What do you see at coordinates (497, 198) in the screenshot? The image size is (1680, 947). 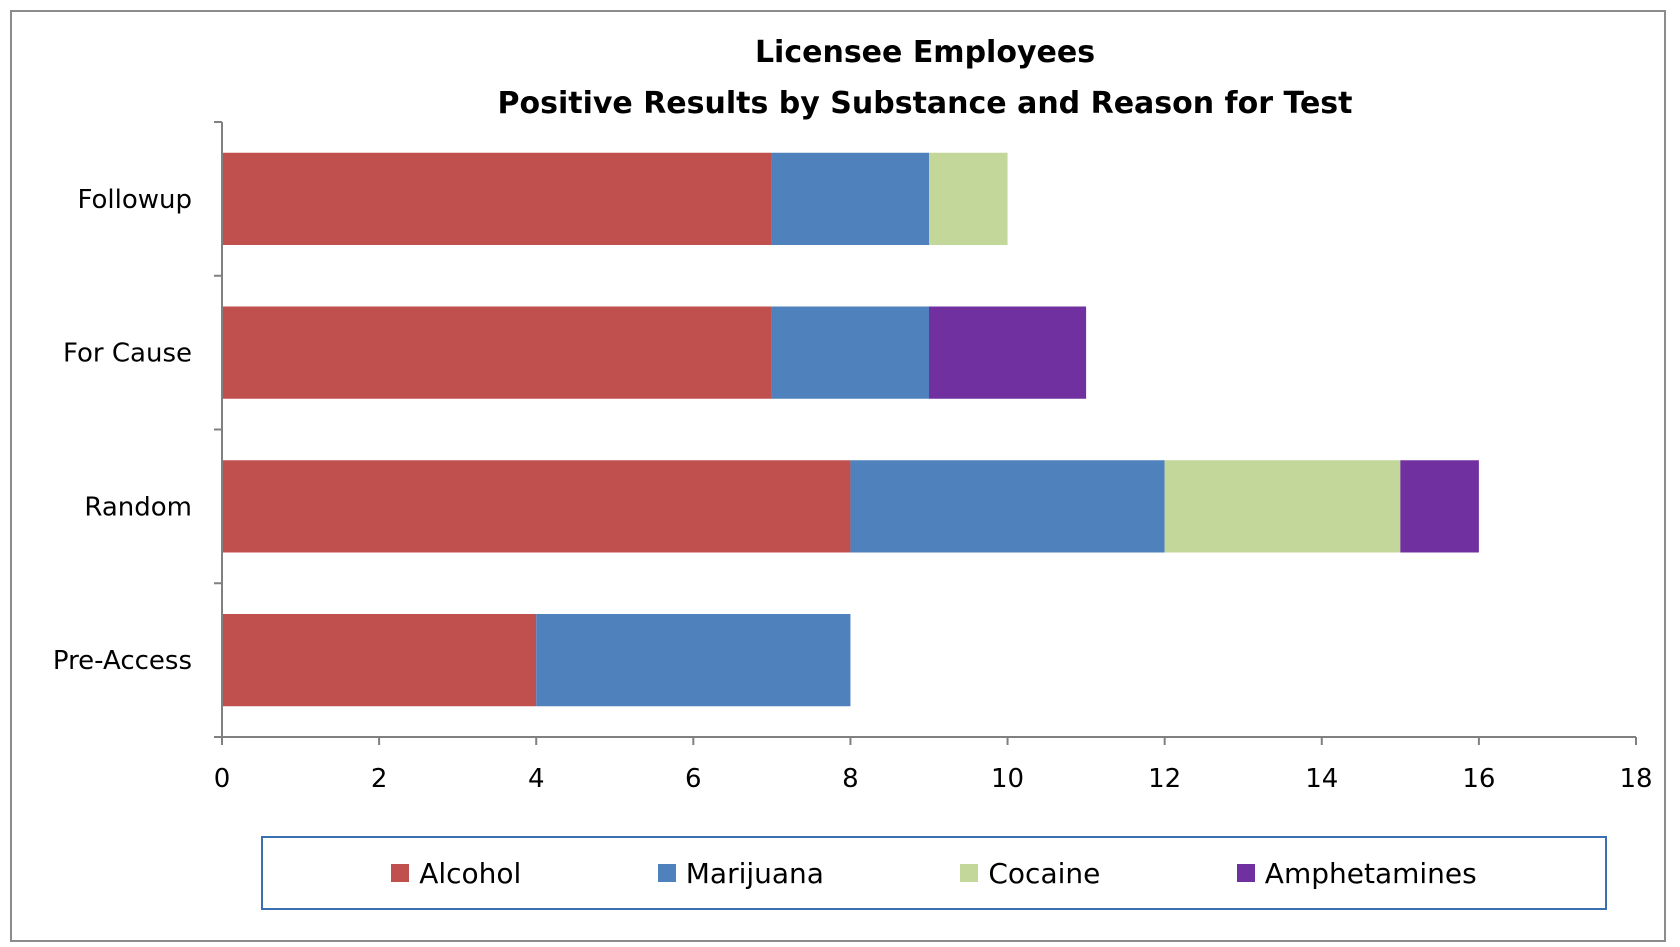 I see `bar-followup-alcohol` at bounding box center [497, 198].